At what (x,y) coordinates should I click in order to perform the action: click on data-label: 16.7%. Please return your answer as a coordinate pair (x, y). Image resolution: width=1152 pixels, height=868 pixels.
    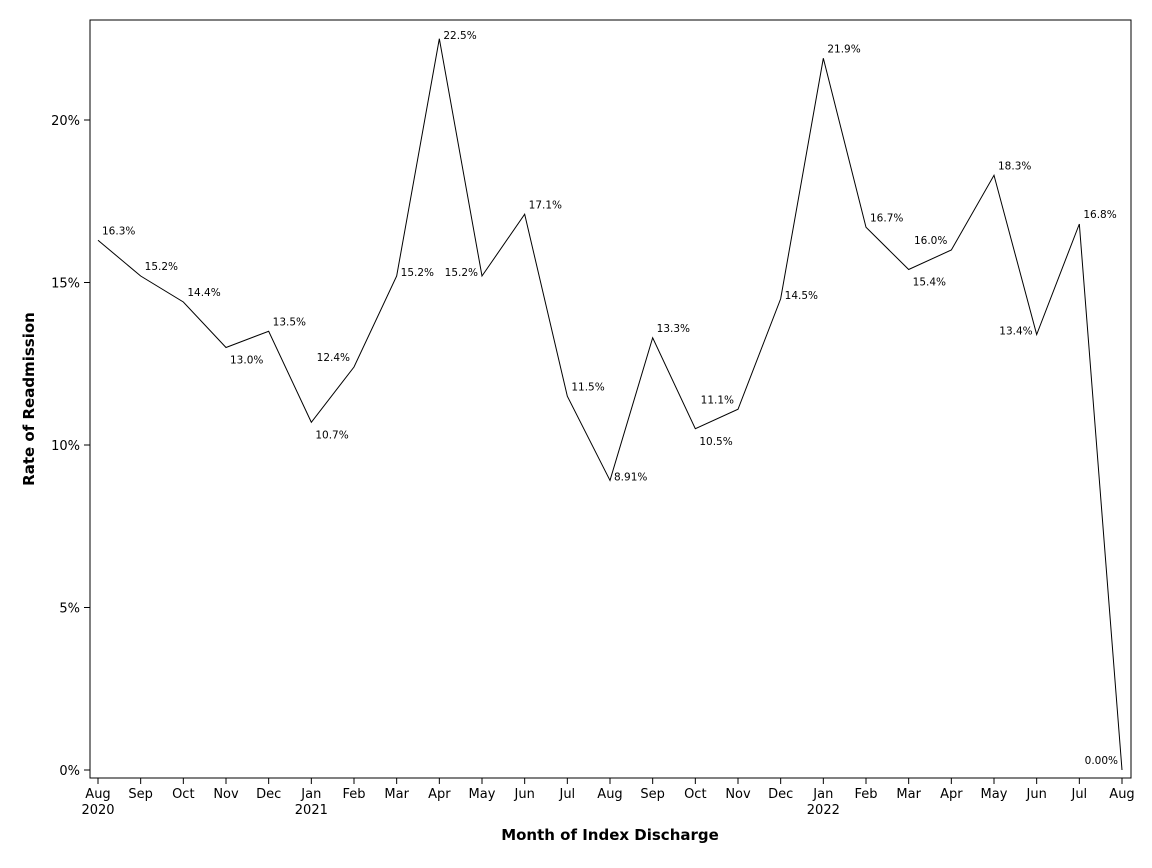
    Looking at the image, I should click on (886, 218).